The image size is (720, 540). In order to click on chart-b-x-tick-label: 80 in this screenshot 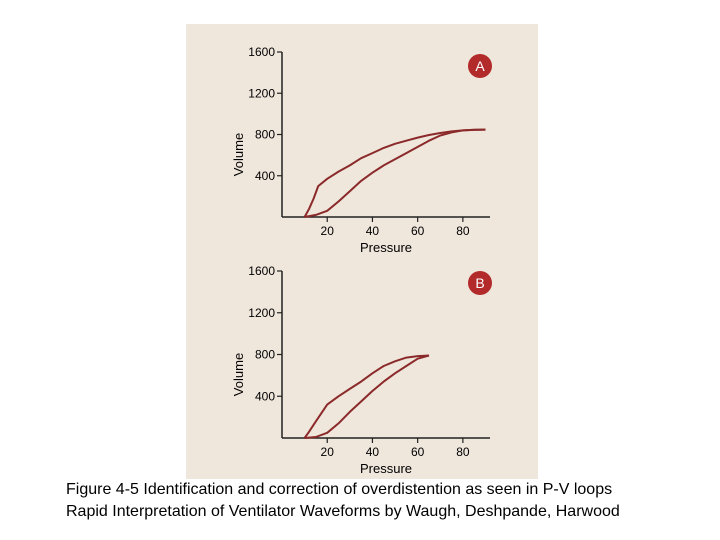, I will do `click(463, 452)`.